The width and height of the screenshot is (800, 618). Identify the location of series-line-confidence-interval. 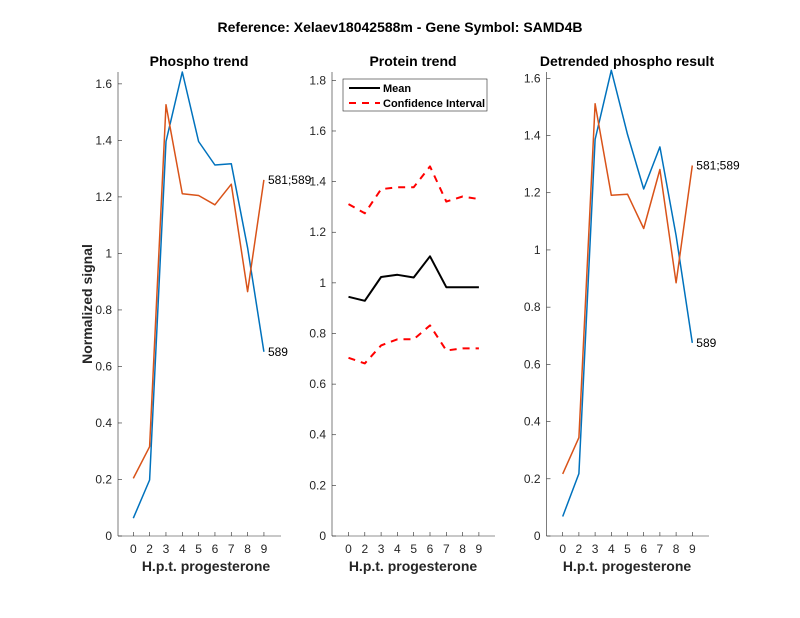
(414, 190).